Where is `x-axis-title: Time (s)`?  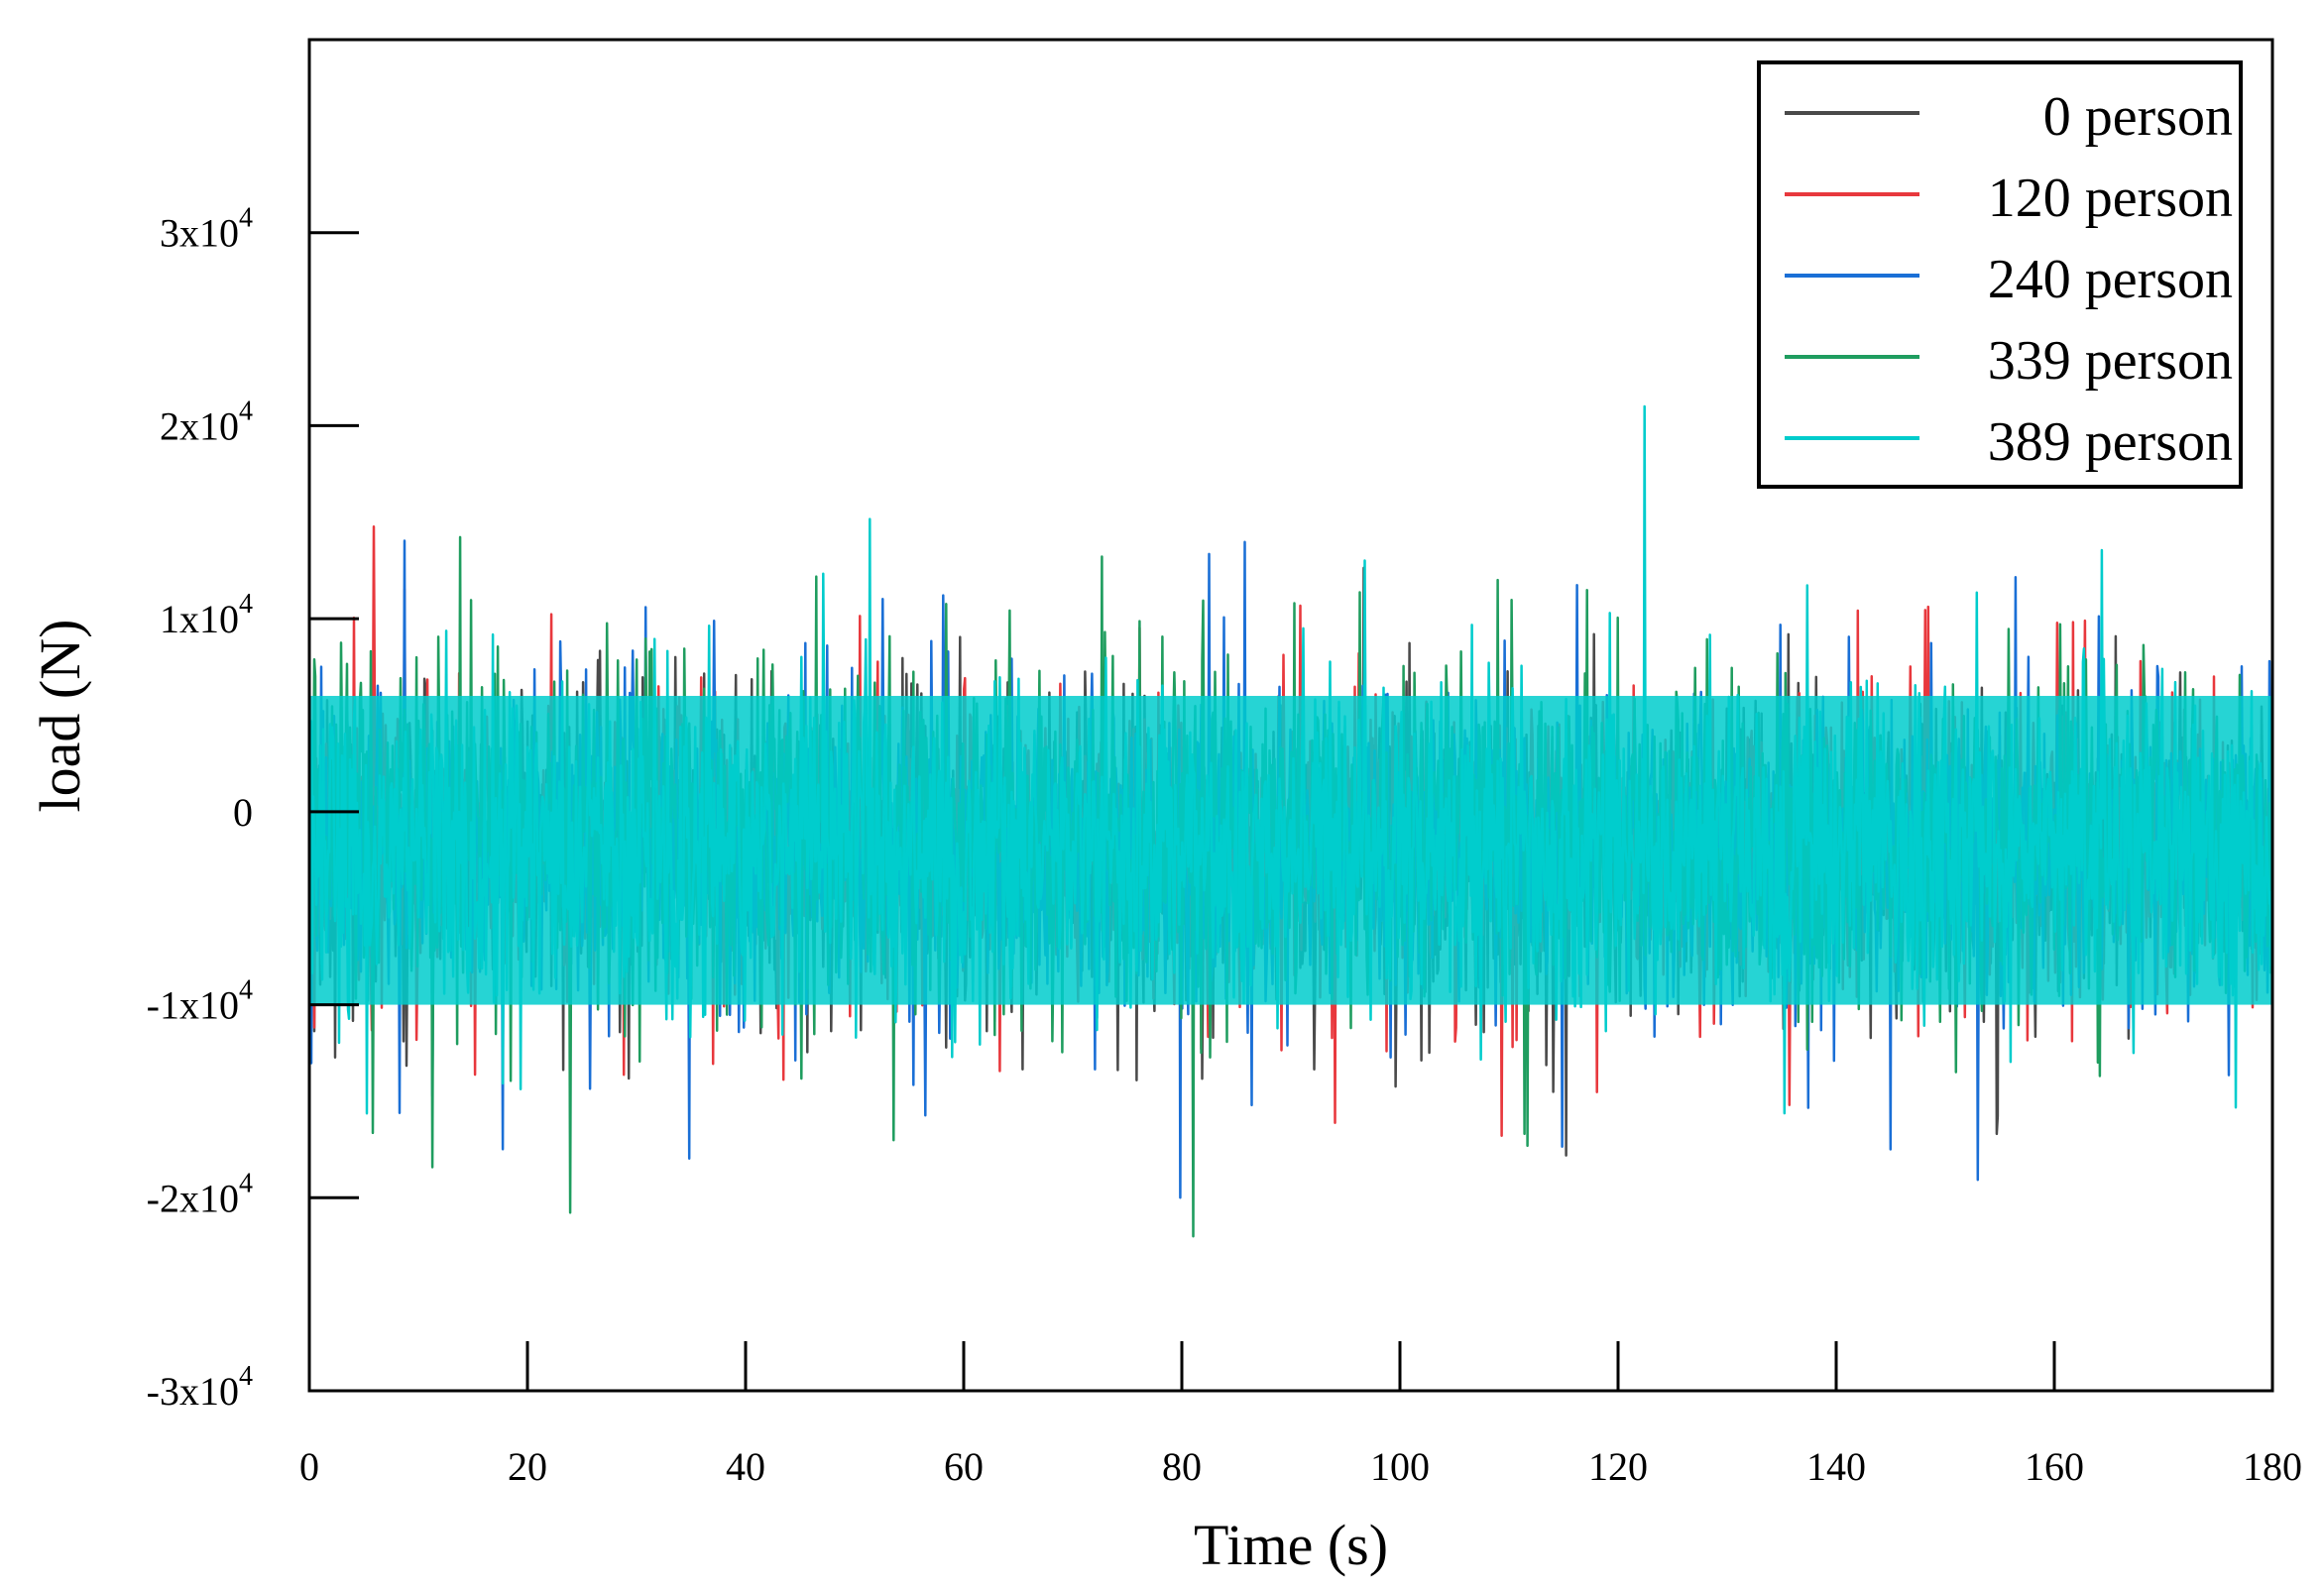 x-axis-title: Time (s) is located at coordinates (1291, 1545).